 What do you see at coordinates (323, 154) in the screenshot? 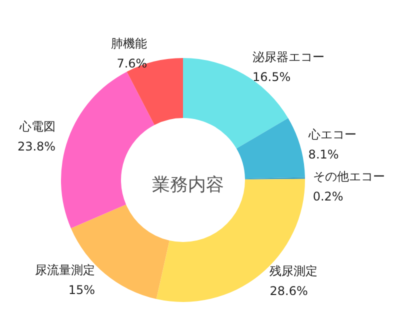
I see `data-label: 8.1%` at bounding box center [323, 154].